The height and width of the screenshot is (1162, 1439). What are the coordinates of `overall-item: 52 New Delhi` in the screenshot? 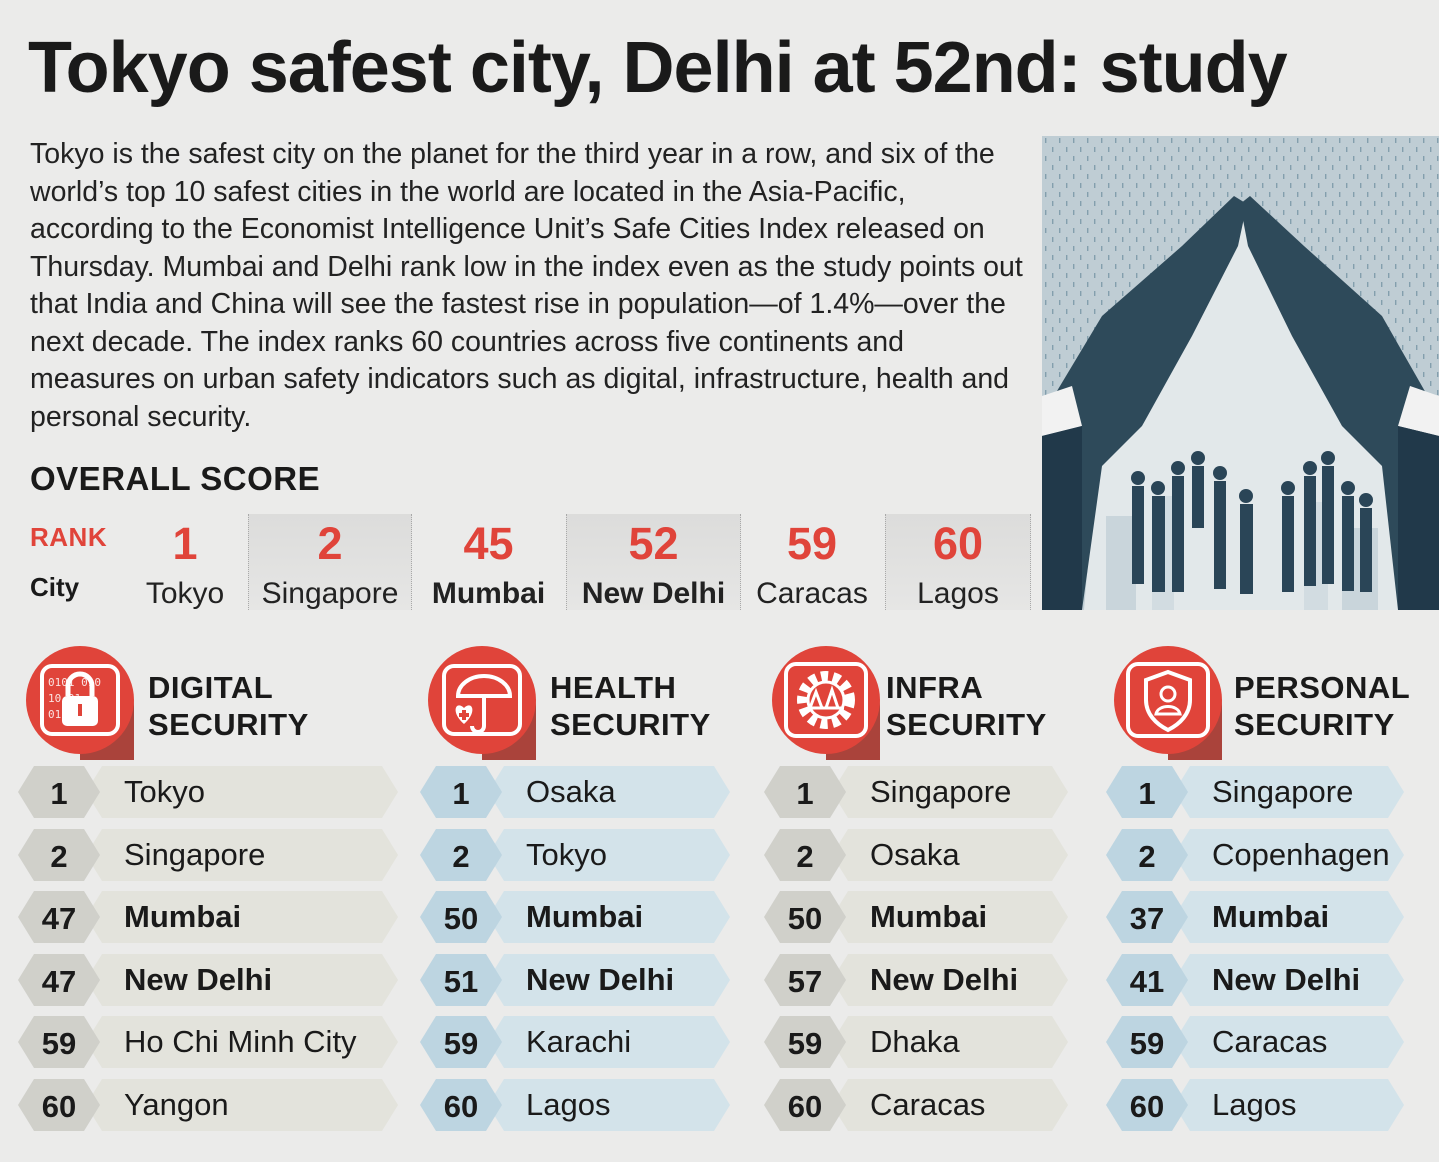 It's located at (653, 562).